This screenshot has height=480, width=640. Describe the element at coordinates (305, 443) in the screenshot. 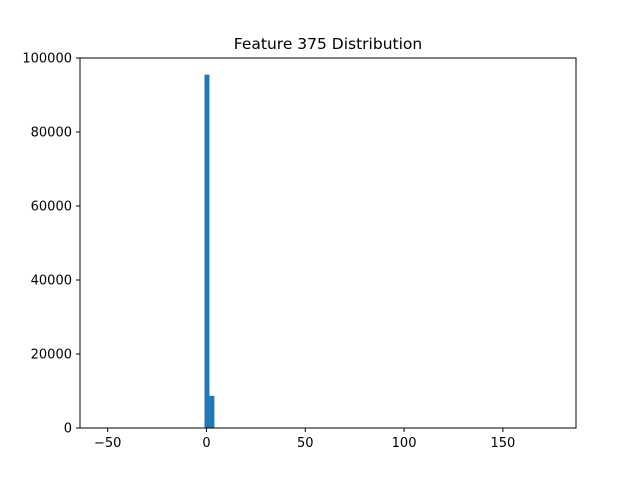

I see `x-tick-label: 50` at that location.